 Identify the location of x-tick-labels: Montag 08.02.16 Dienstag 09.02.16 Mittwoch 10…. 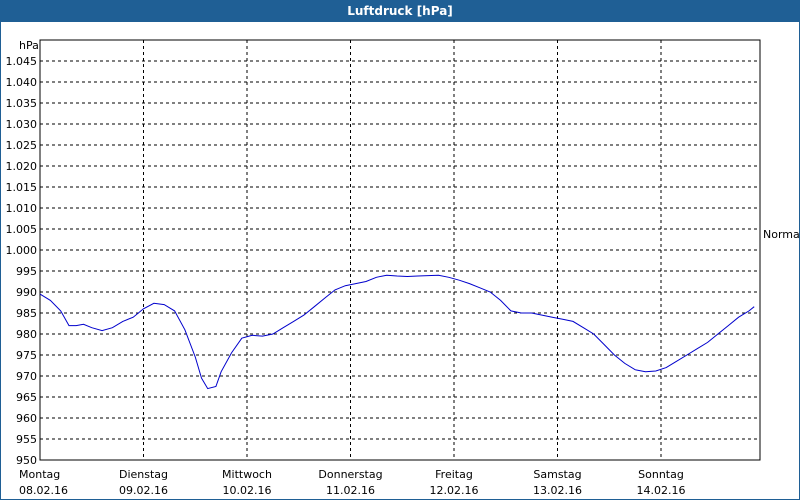
(352, 482).